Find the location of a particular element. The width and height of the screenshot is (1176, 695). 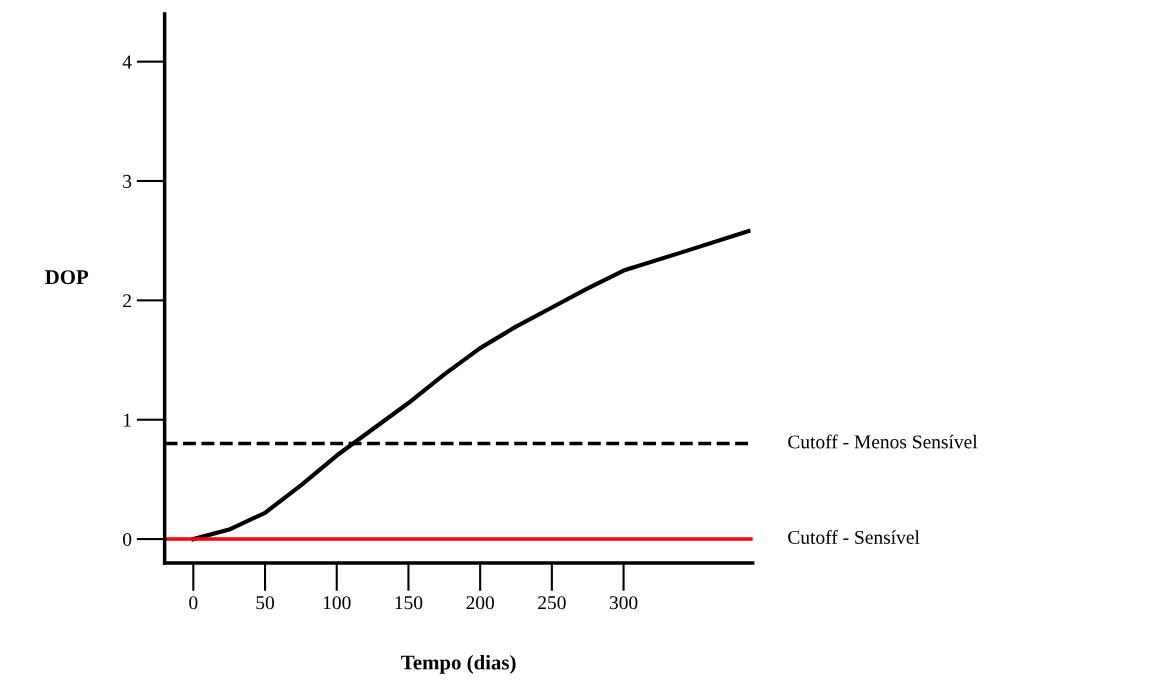

y-axis-title: DOP is located at coordinates (67, 277).